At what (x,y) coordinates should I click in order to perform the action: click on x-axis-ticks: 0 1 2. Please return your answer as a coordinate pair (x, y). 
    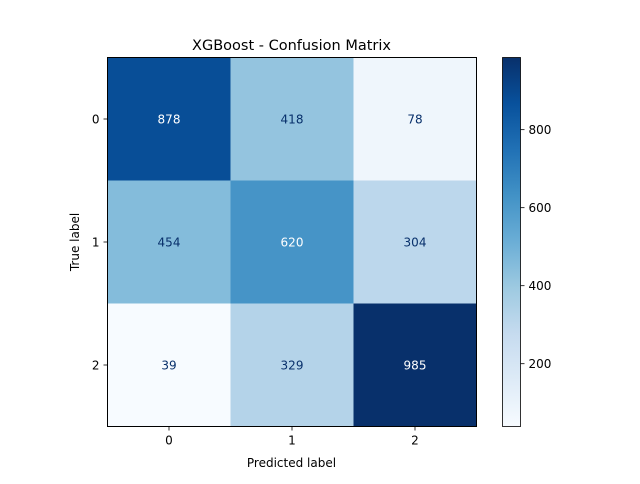
    Looking at the image, I should click on (292, 437).